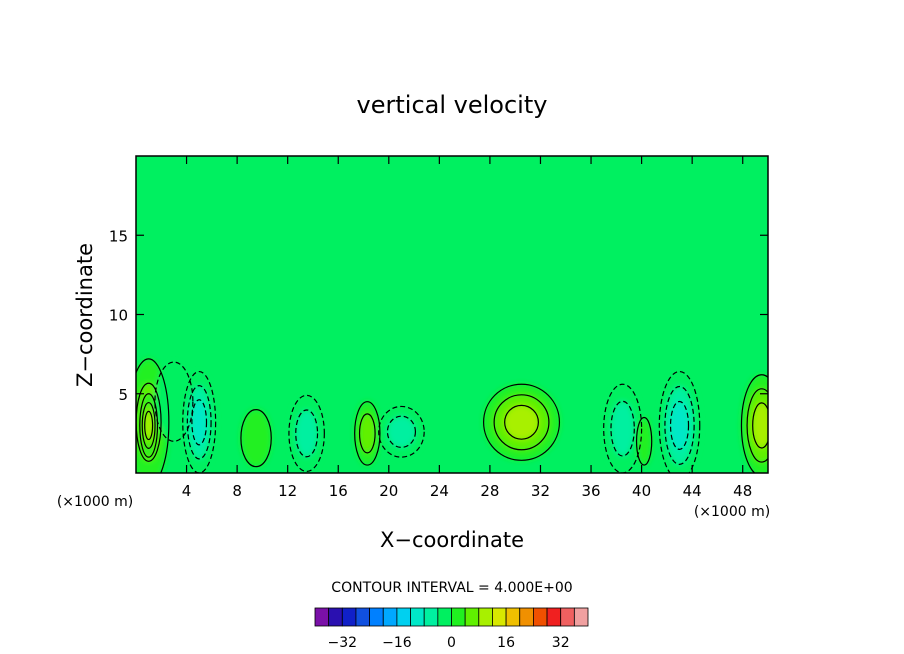  What do you see at coordinates (439, 491) in the screenshot?
I see `x-tick-label-24: 24` at bounding box center [439, 491].